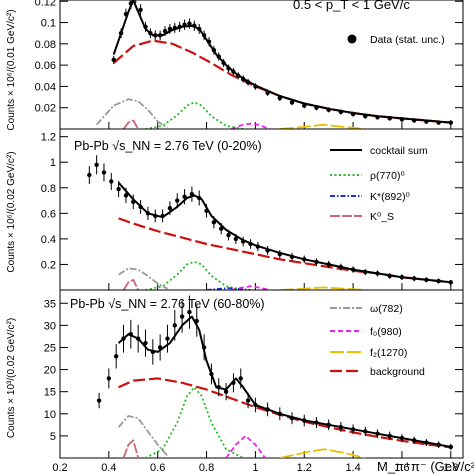  I want to click on y-tick-label: 0.1, so click(48, 24).